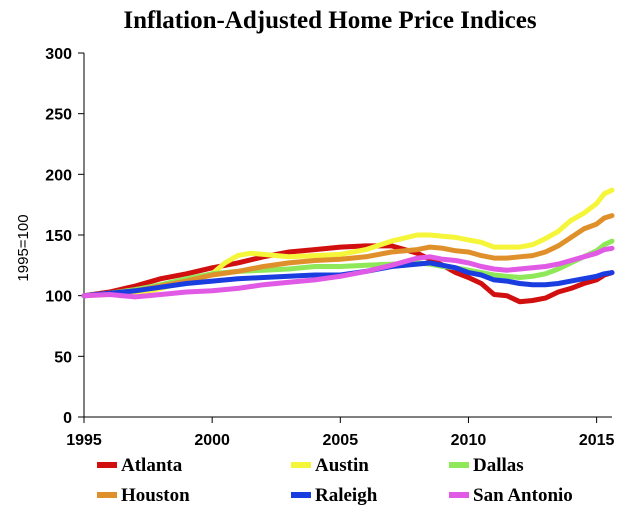 Image resolution: width=640 pixels, height=521 pixels. Describe the element at coordinates (469, 440) in the screenshot. I see `x-tick-label: 2010` at that location.